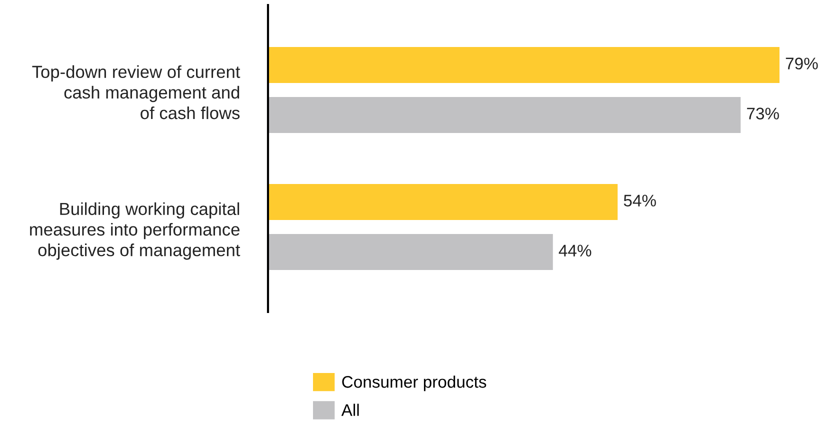 The height and width of the screenshot is (426, 824). Describe the element at coordinates (414, 384) in the screenshot. I see `legend-label: Consumer products` at that location.